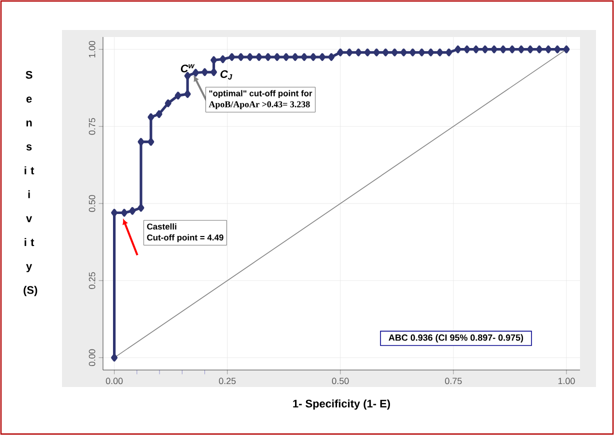  I want to click on x-tick-label: 0.25, so click(227, 381).